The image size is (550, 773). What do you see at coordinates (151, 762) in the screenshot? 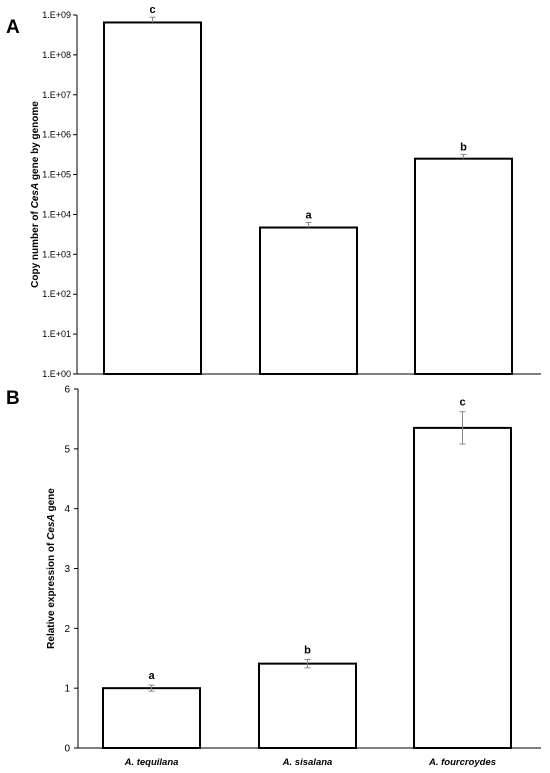
I see `category-label-b: A. tequilana` at bounding box center [151, 762].